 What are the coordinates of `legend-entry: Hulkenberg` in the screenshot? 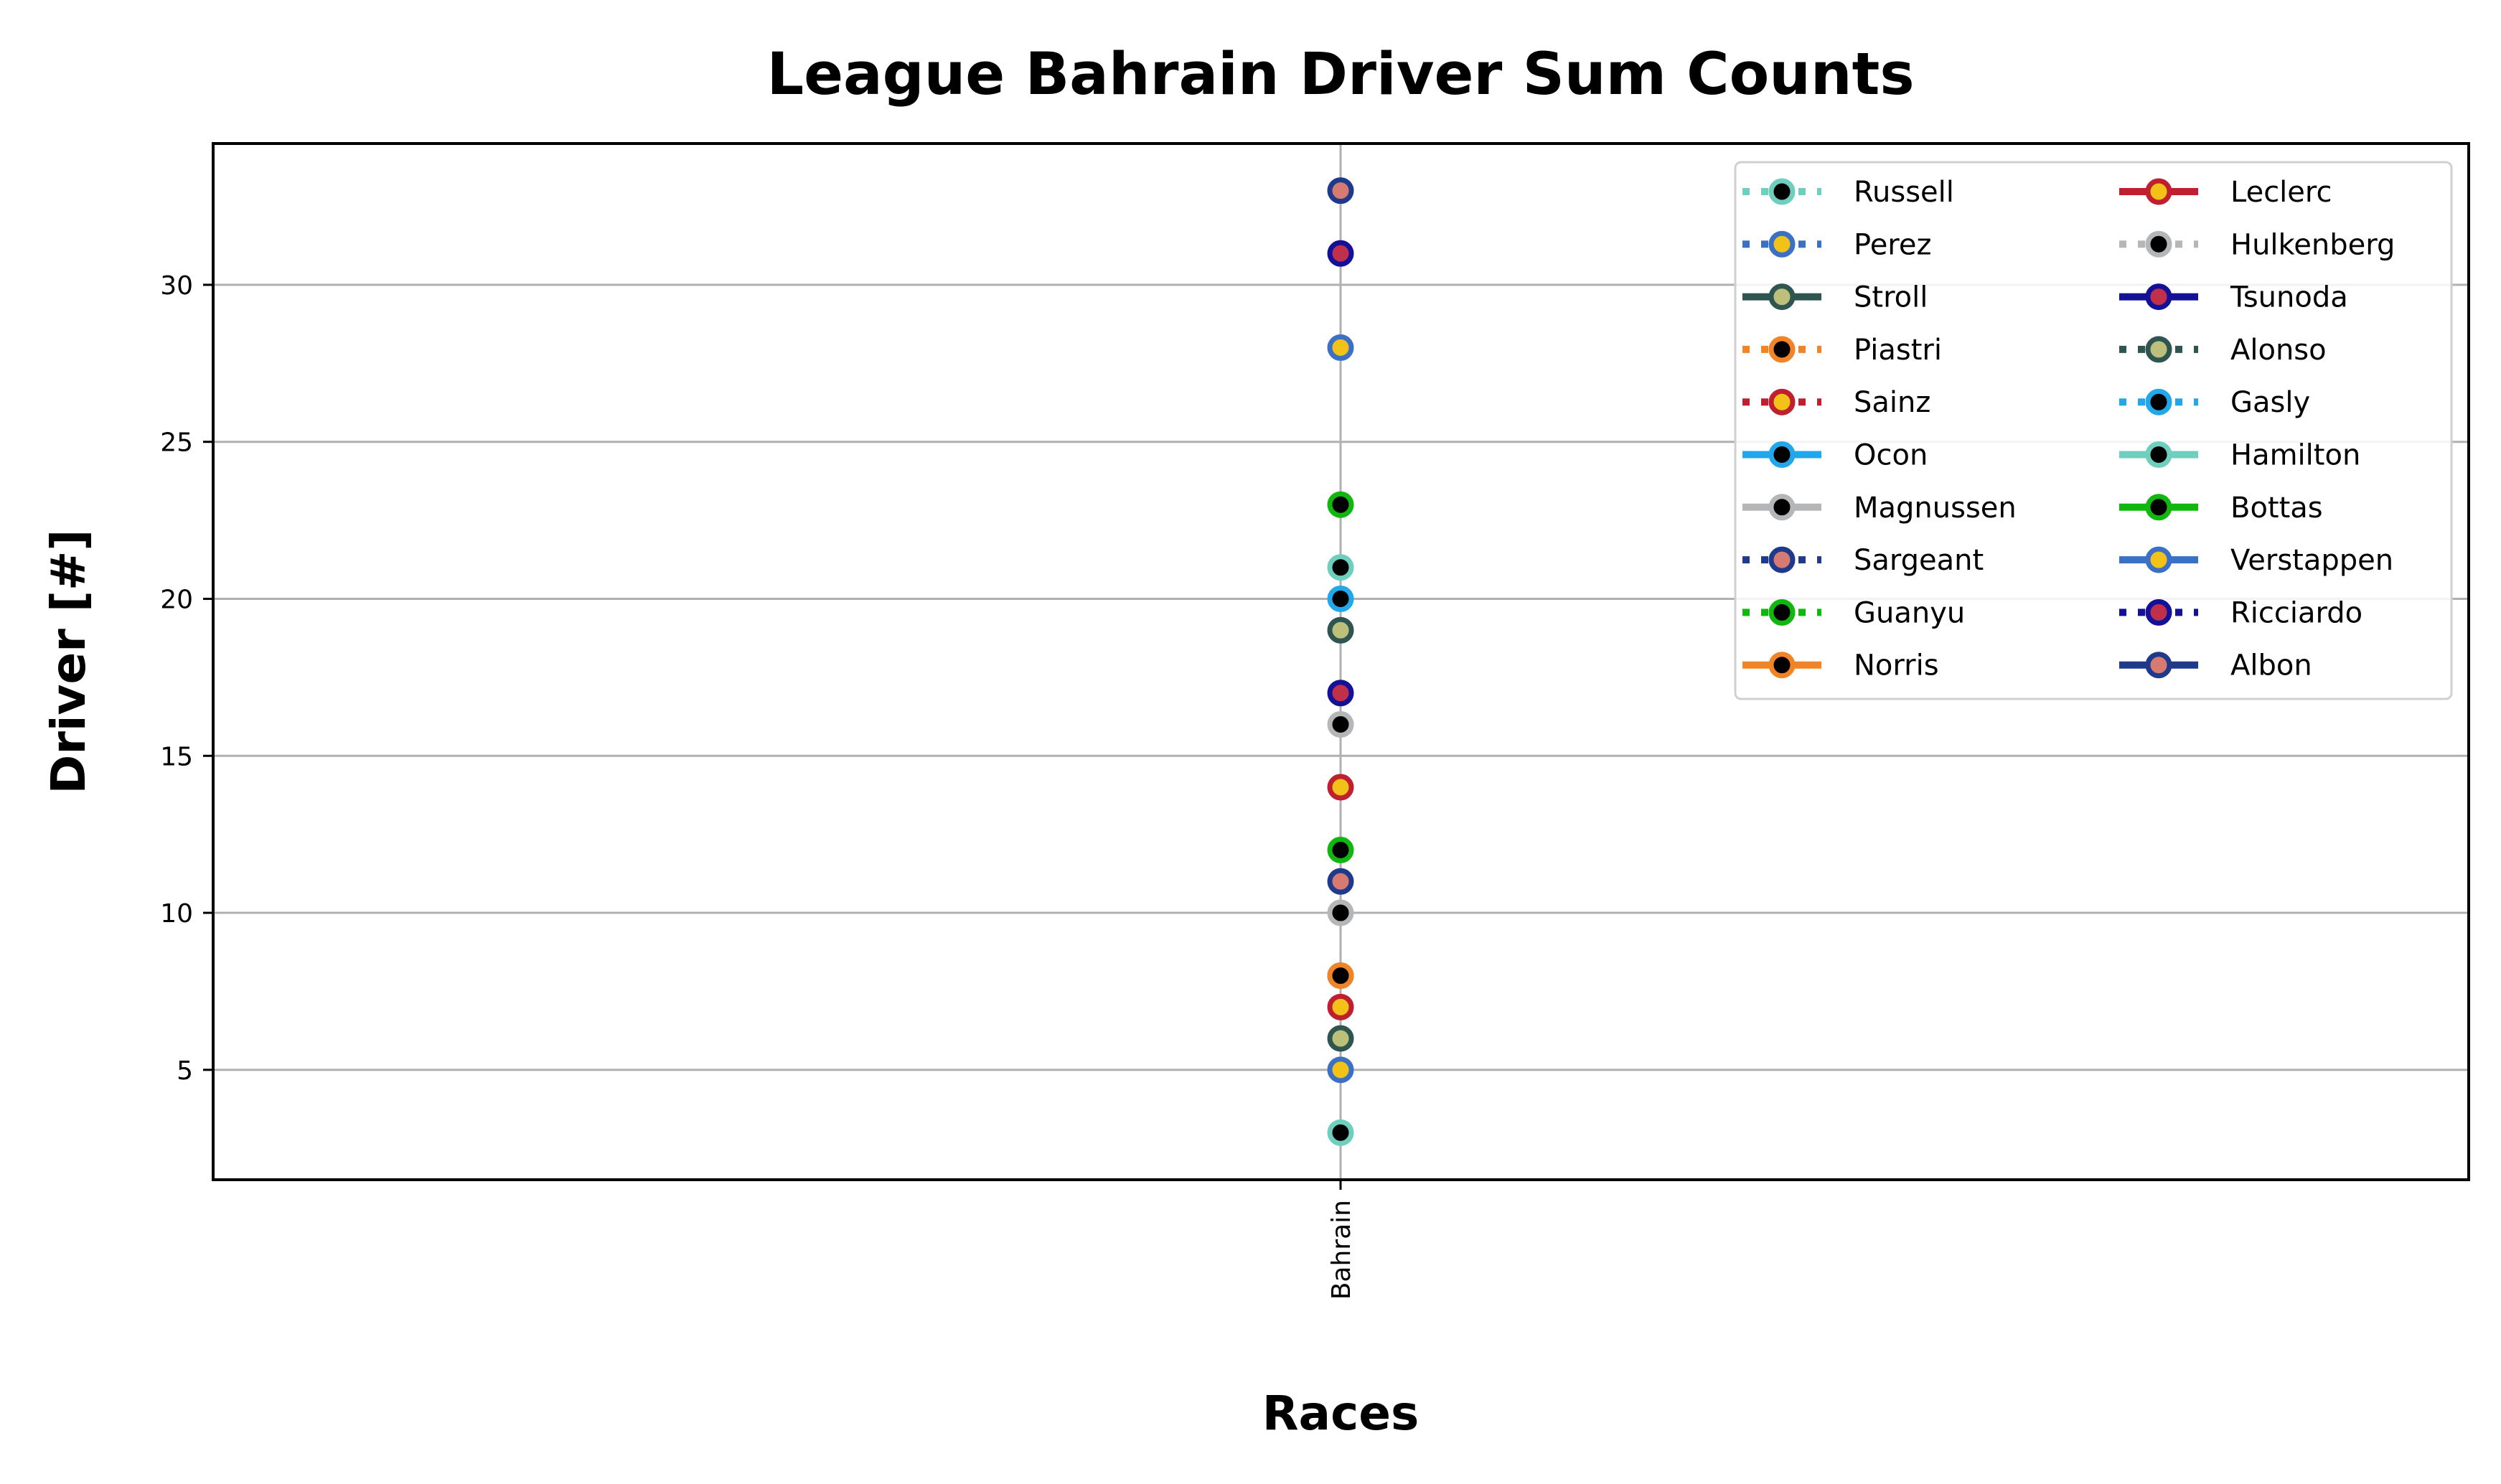 It's located at (2257, 244).